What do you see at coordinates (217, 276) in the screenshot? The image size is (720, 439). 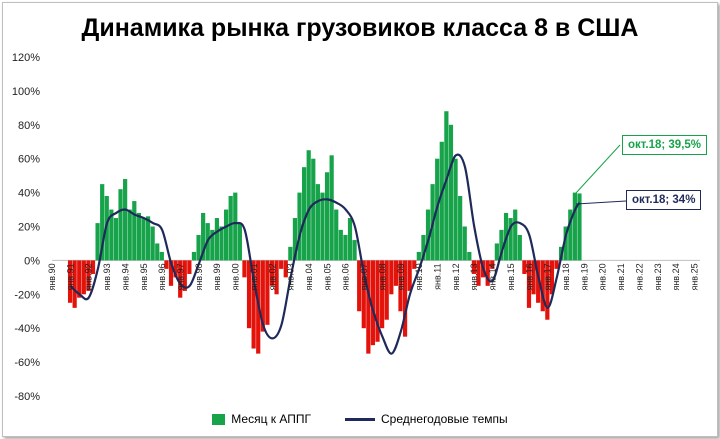 I see `x-tick-label: янв.99` at bounding box center [217, 276].